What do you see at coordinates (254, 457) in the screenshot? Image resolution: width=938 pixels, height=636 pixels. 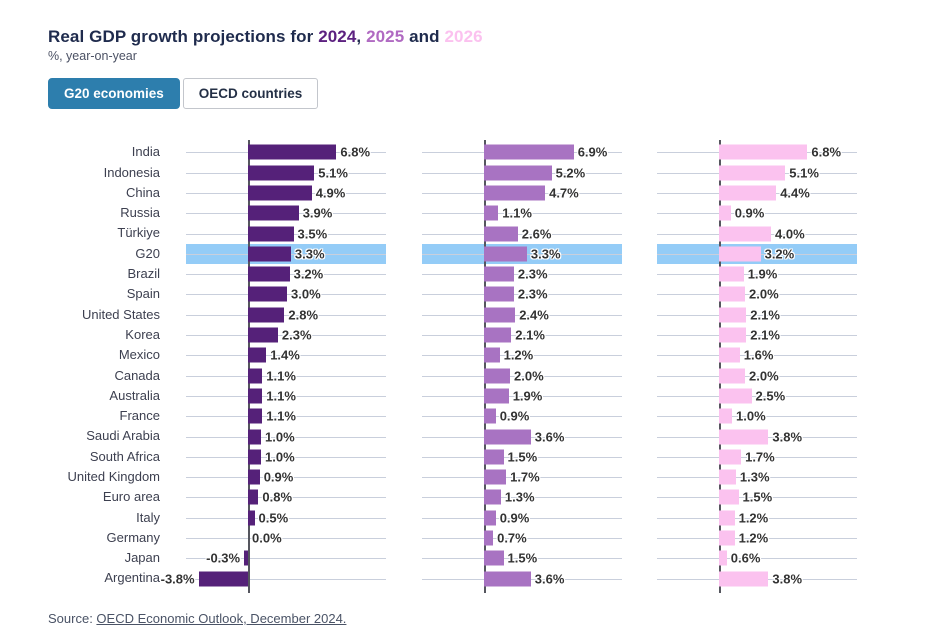 I see `bar-2024-South Africa` at bounding box center [254, 457].